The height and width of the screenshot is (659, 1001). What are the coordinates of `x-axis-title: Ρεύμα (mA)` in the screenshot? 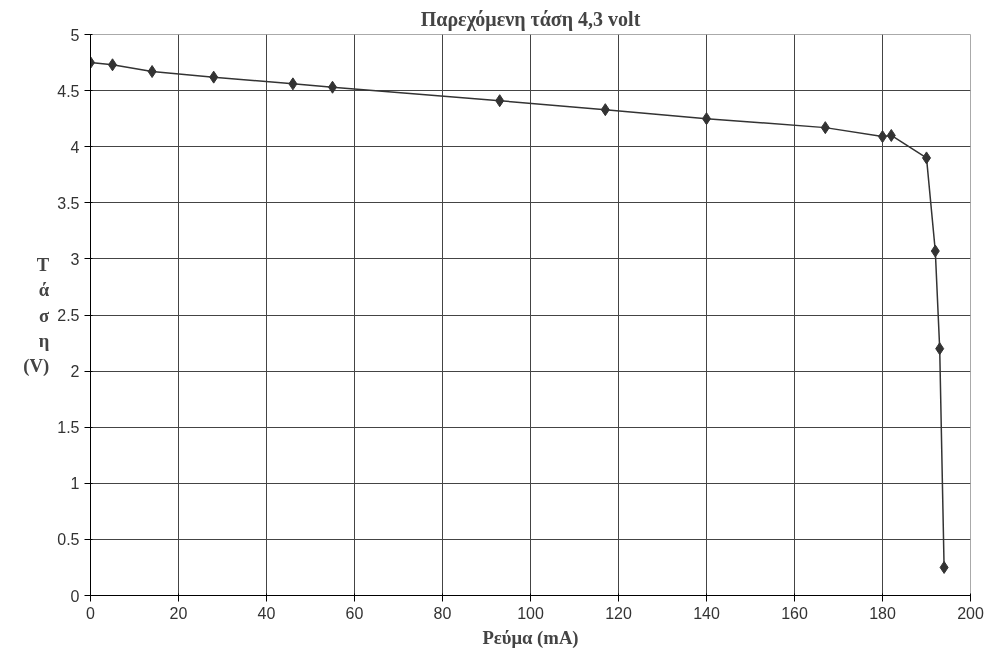 It's located at (530, 637).